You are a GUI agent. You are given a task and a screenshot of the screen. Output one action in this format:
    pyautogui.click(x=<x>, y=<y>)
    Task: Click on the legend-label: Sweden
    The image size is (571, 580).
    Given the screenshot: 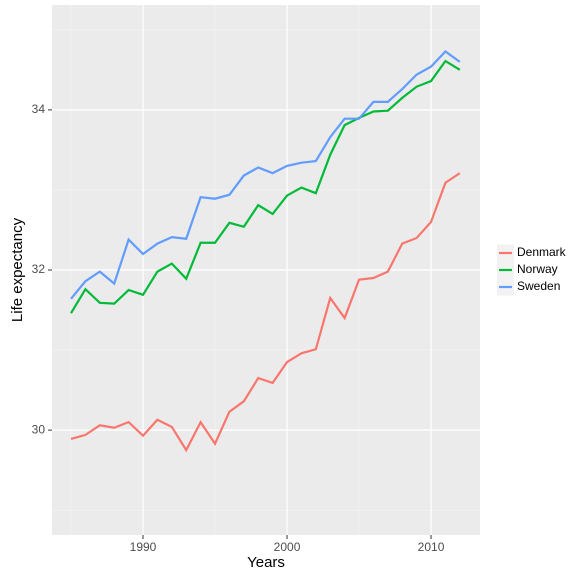 What is the action you would take?
    pyautogui.click(x=538, y=286)
    